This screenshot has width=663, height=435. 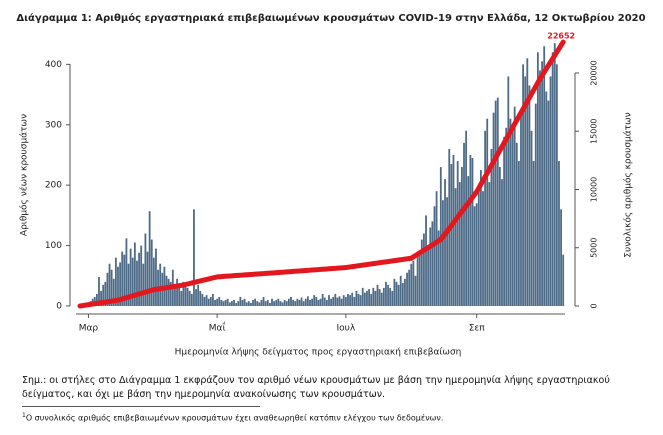 What do you see at coordinates (24, 415) in the screenshot?
I see `footnote-marker: 1` at bounding box center [24, 415].